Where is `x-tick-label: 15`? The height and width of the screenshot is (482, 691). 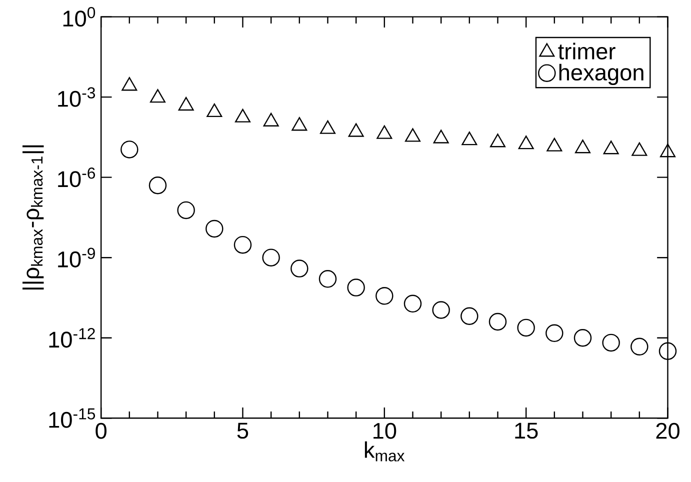
x-tick-label: 15 is located at coordinates (526, 430).